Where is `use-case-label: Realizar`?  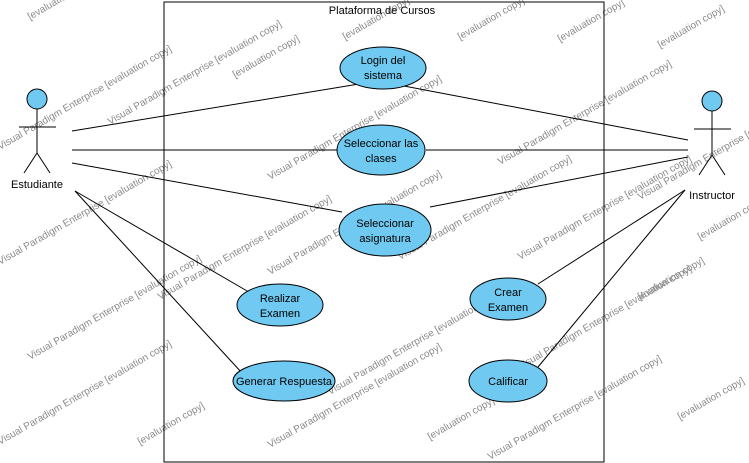 use-case-label: Realizar is located at coordinates (280, 299).